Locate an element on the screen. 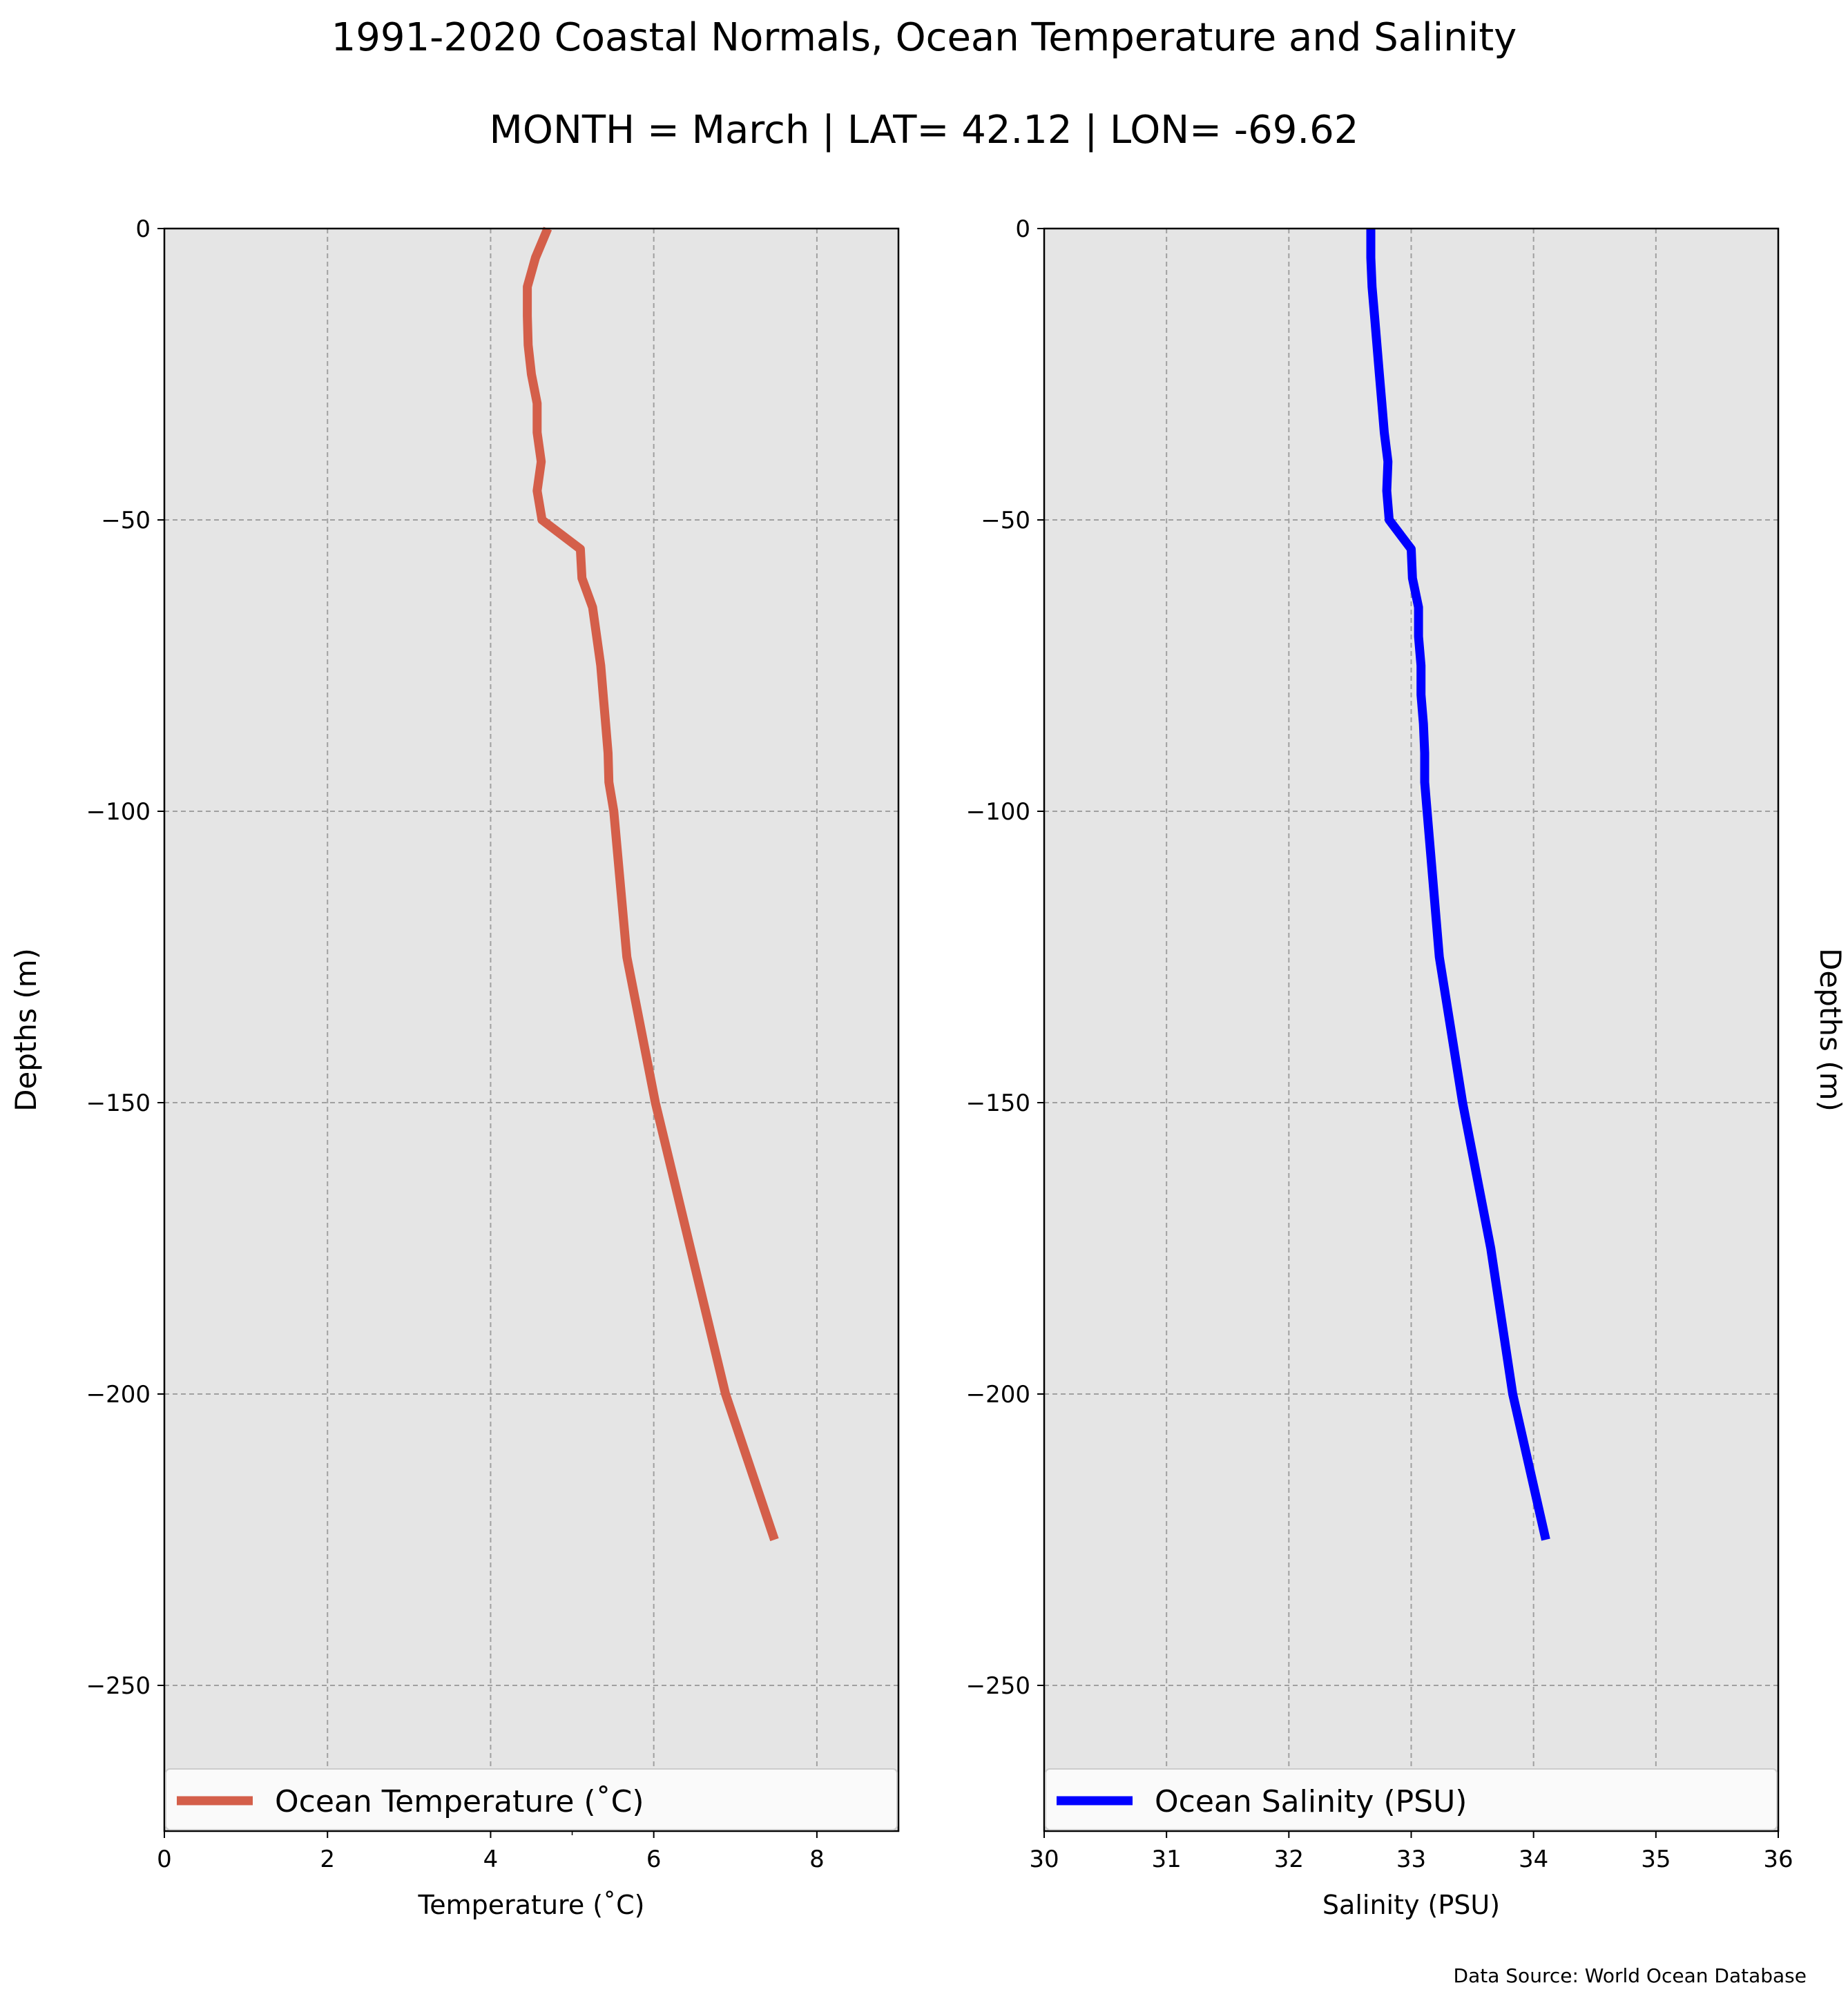  x-tick-label: 34 is located at coordinates (1533, 1860).